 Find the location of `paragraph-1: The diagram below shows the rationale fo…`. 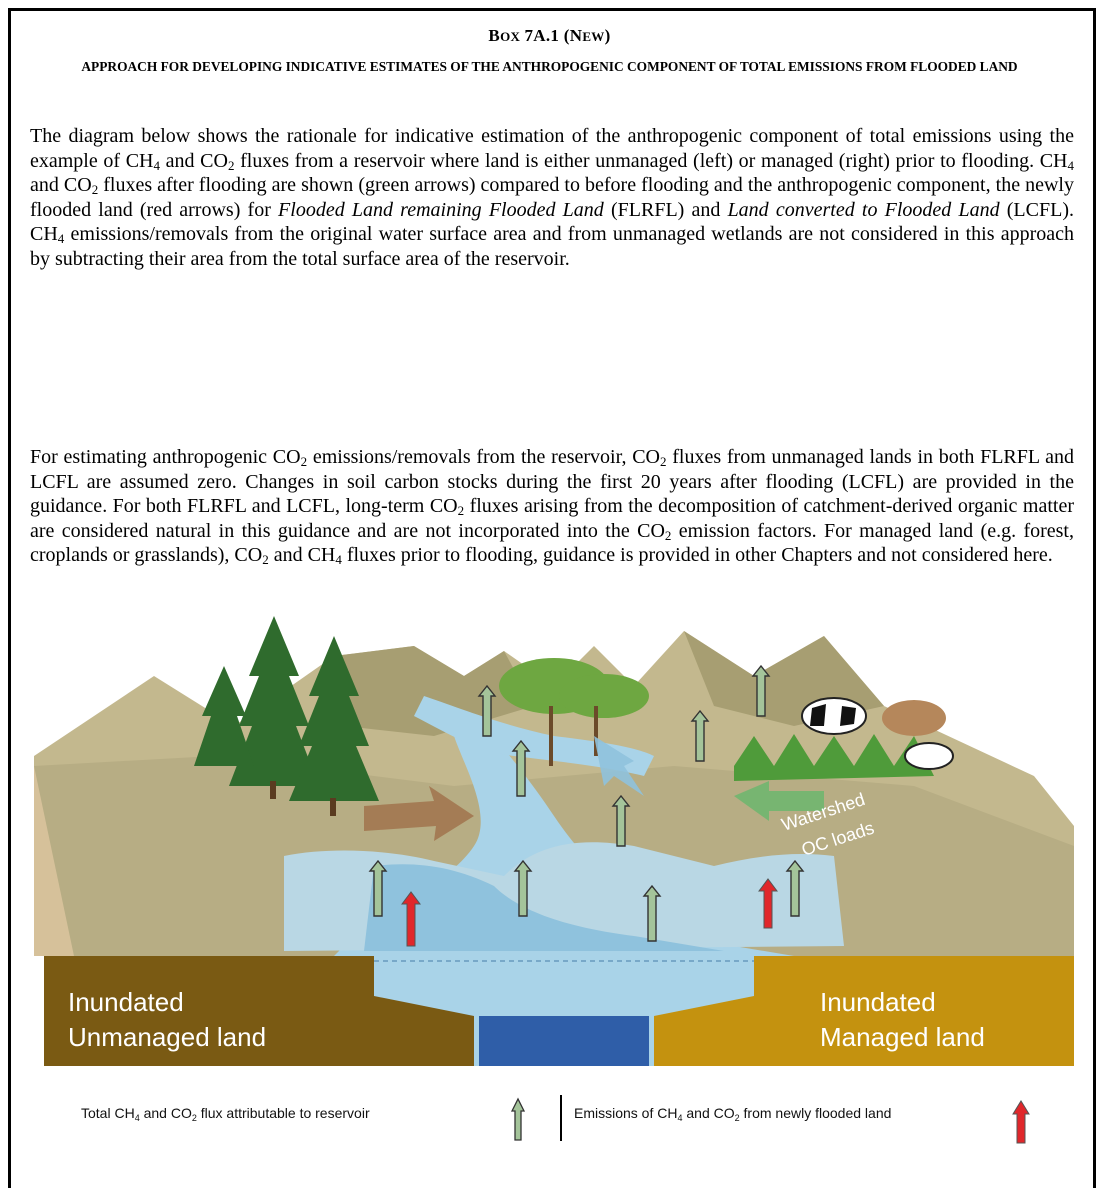

paragraph-1: The diagram below shows the rationale fo… is located at coordinates (552, 197).